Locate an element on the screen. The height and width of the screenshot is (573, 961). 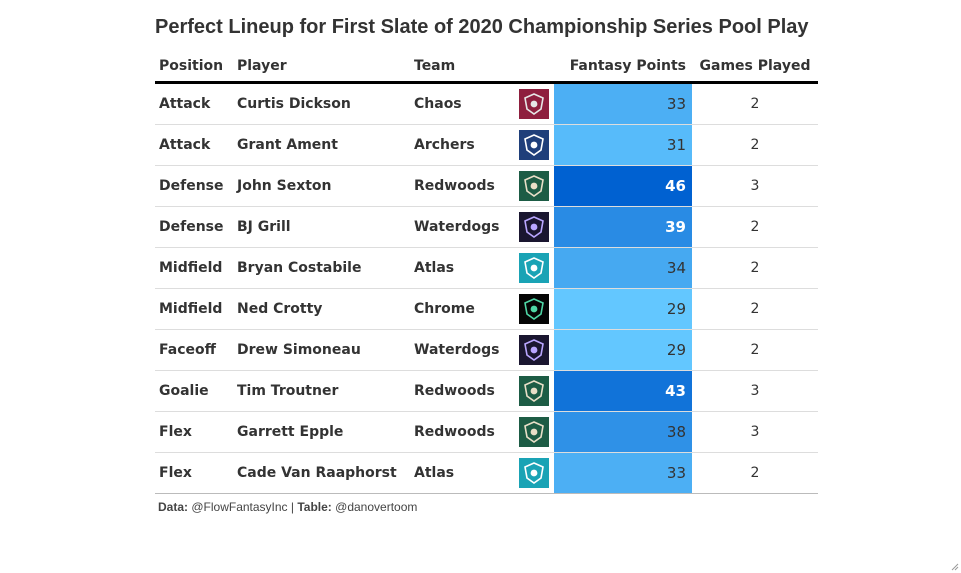
cell-player: John Sexton is located at coordinates (325, 186).